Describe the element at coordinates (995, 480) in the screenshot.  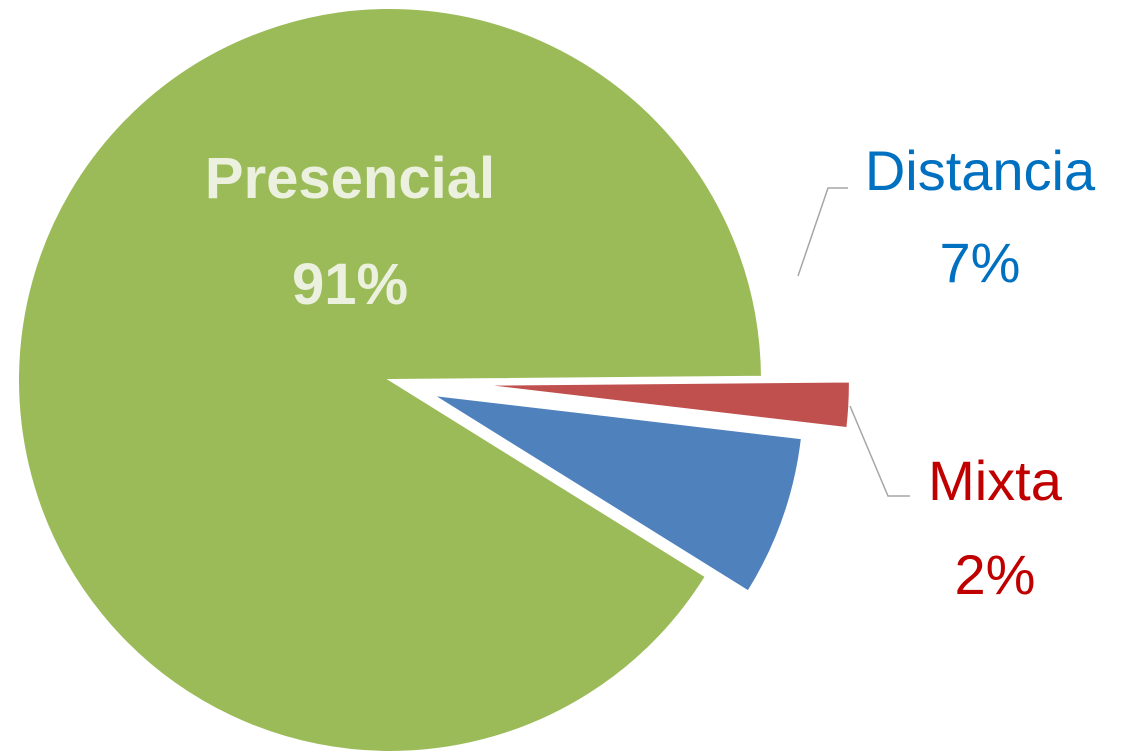
I see `data-label-name-mixta: Mixta` at that location.